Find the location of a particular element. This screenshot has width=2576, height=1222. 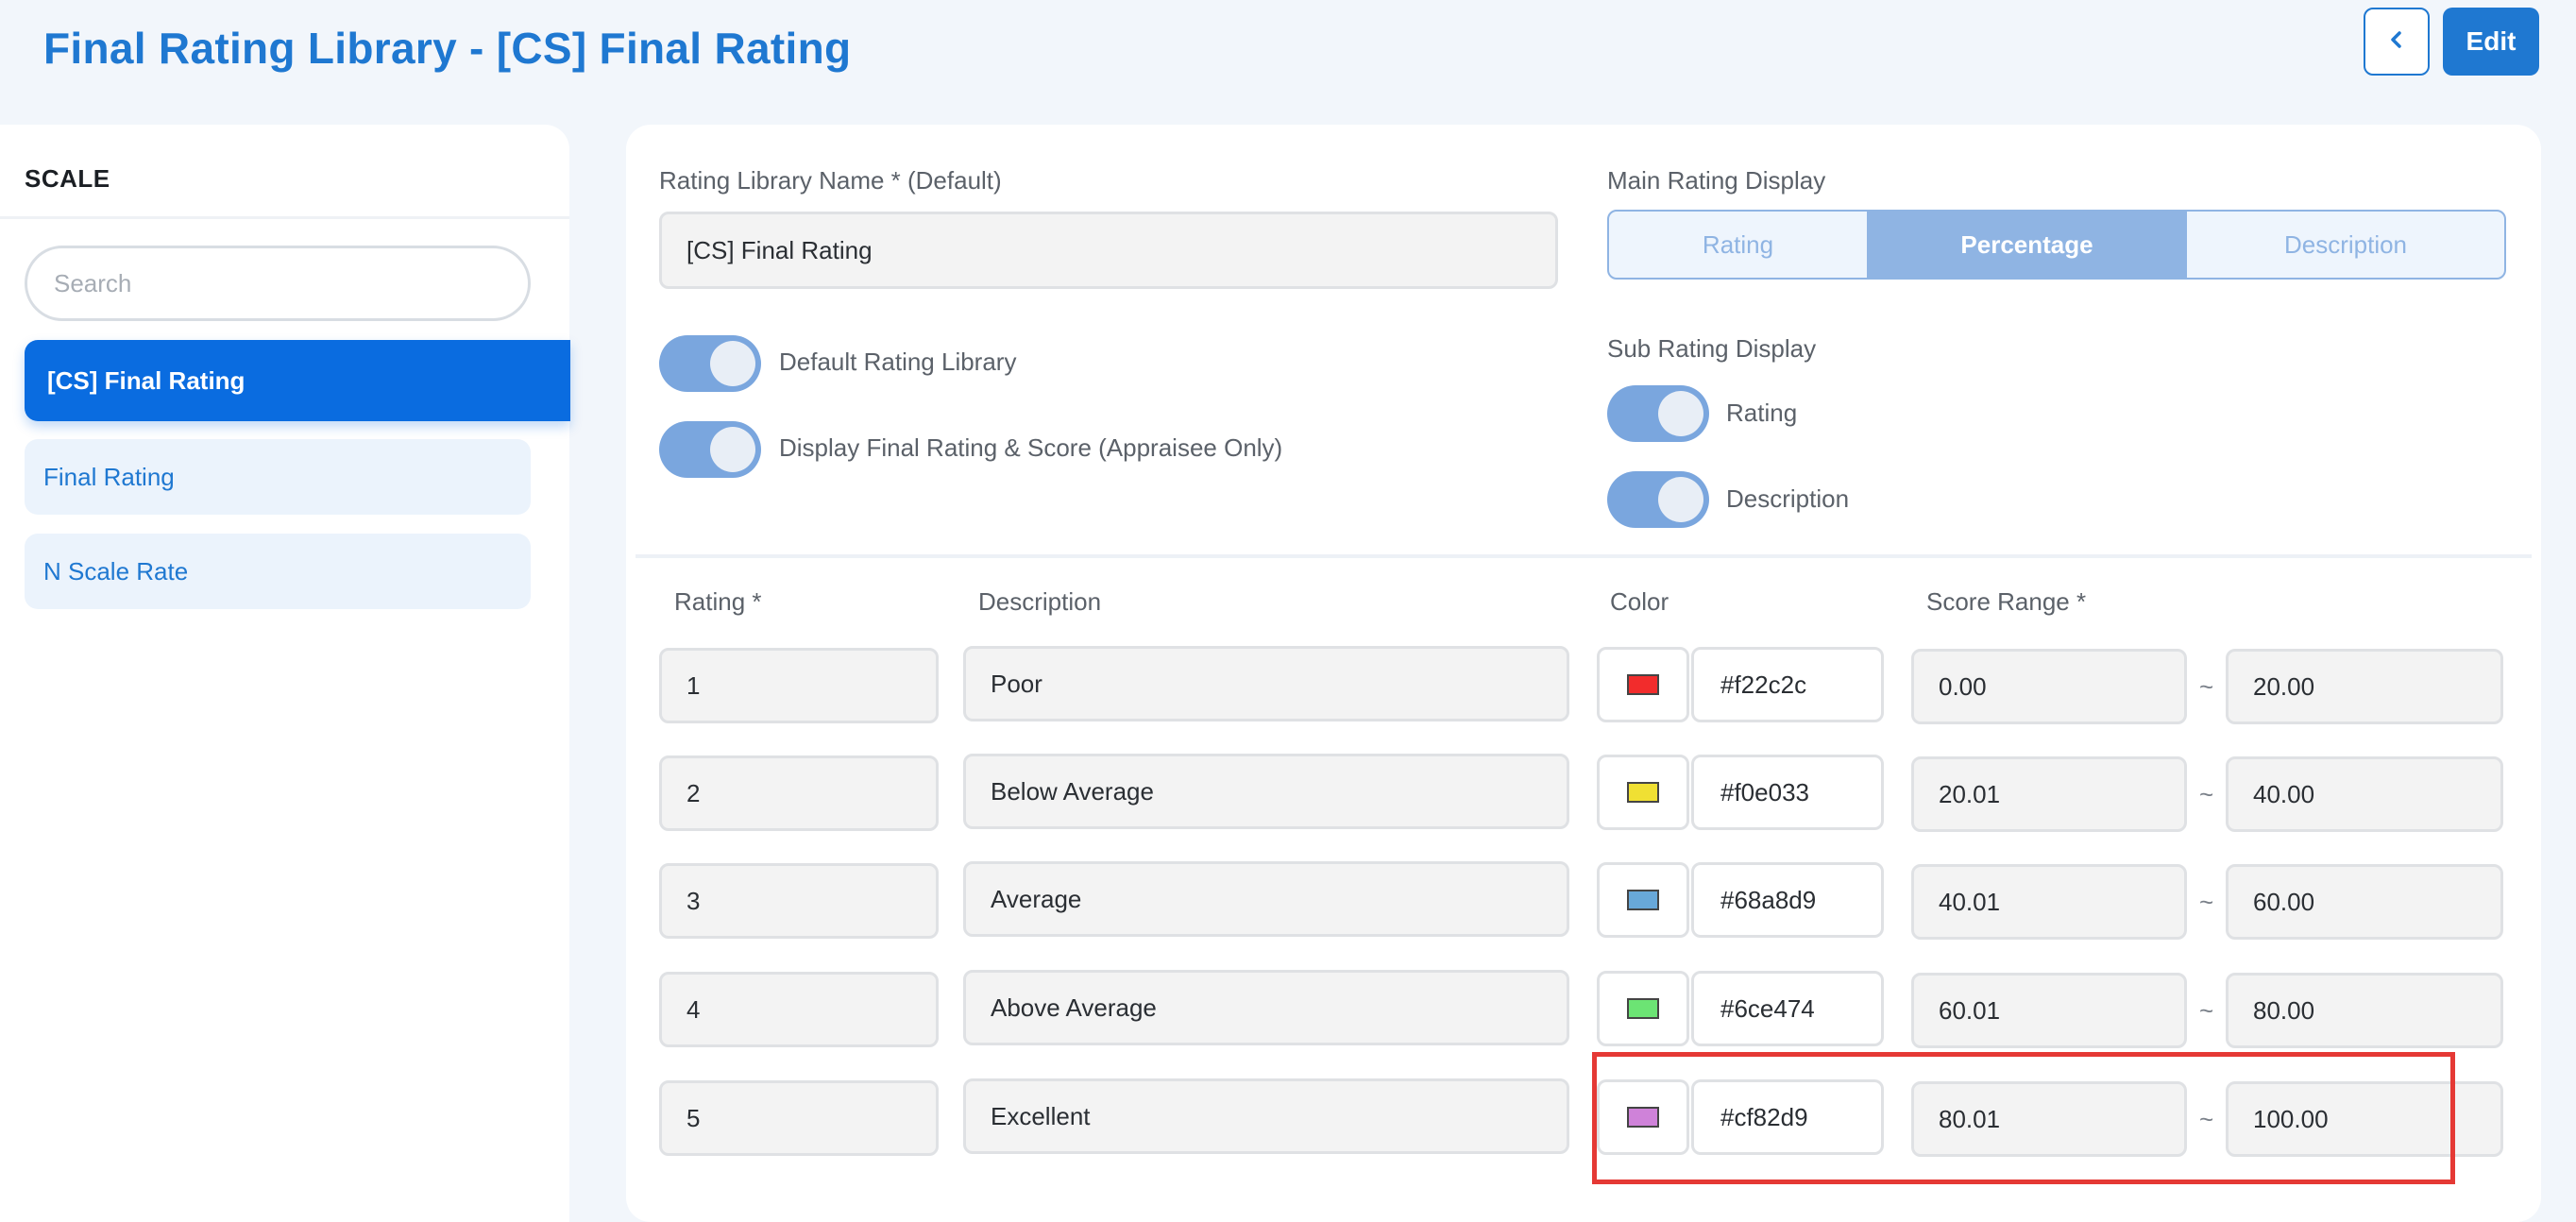

column-header-score-range: Score Range * is located at coordinates (2006, 601).